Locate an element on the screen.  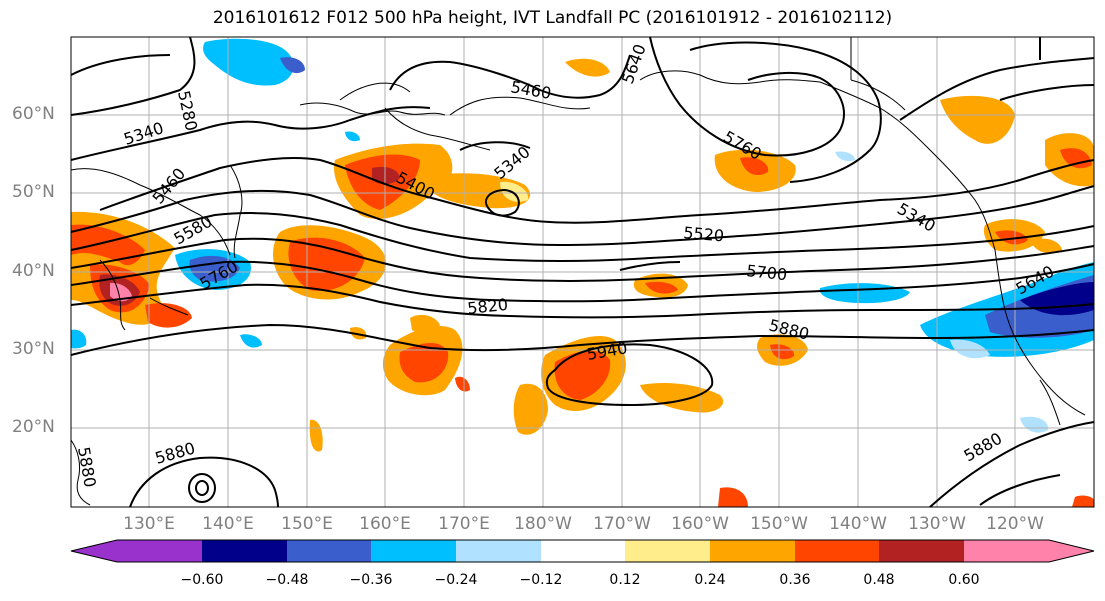
colorbar-tick-label: 0.24 is located at coordinates (710, 580).